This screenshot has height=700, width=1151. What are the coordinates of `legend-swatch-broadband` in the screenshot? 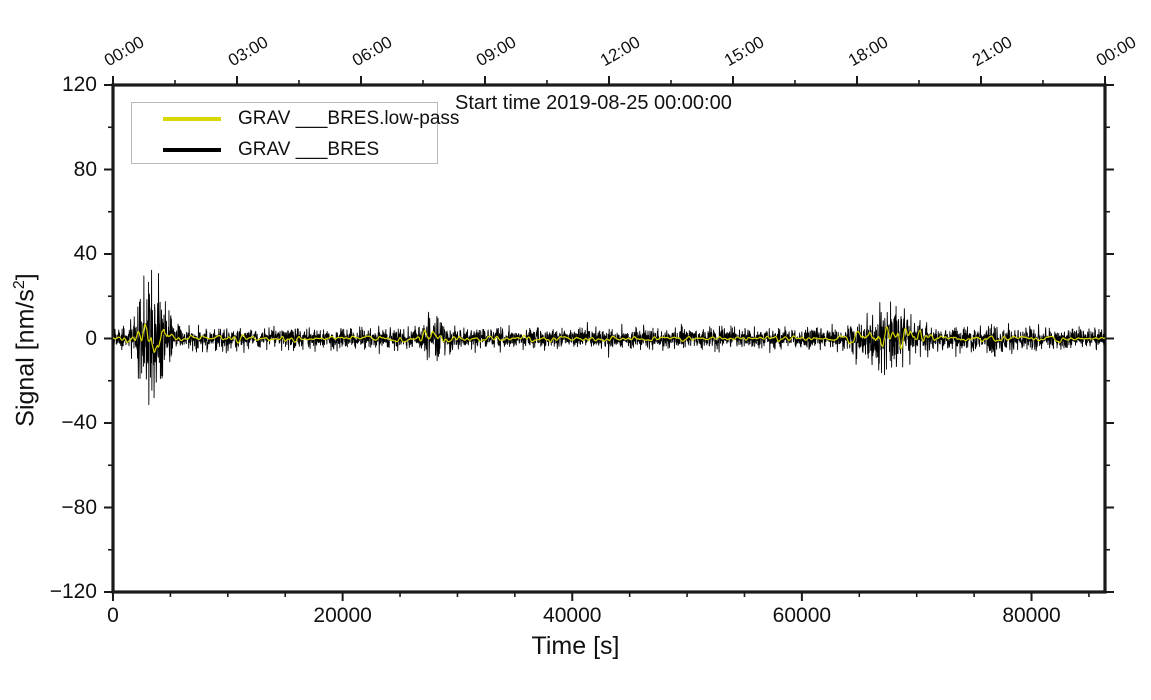 It's located at (192, 149).